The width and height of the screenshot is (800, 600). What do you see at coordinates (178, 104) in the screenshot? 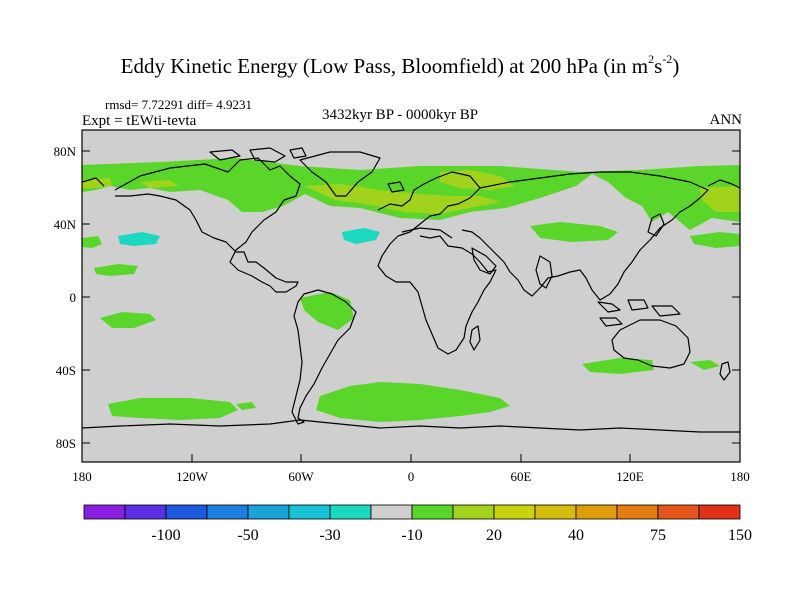
I see `rmsd-diff-stats: rmsd= 7.72291 diff= 4.9231` at bounding box center [178, 104].